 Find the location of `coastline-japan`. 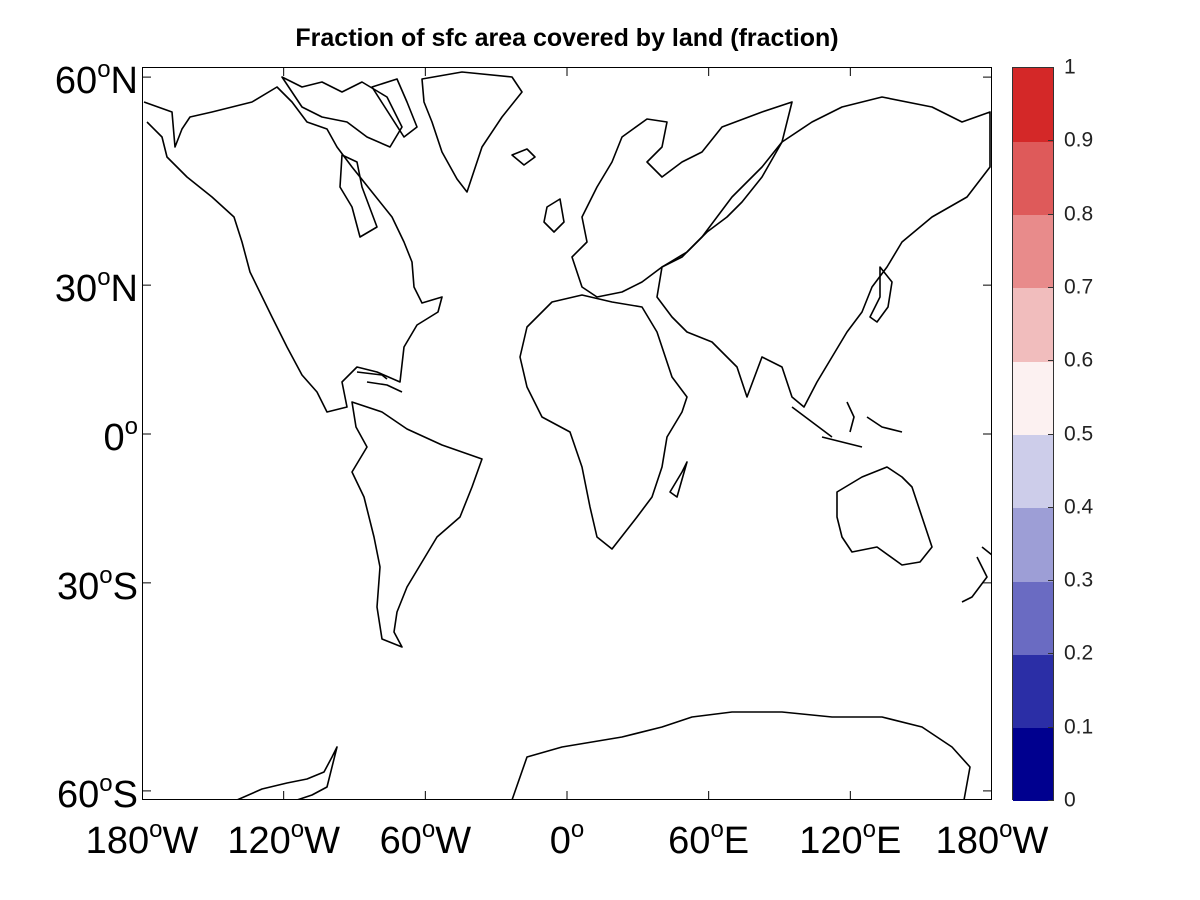

coastline-japan is located at coordinates (881, 294).